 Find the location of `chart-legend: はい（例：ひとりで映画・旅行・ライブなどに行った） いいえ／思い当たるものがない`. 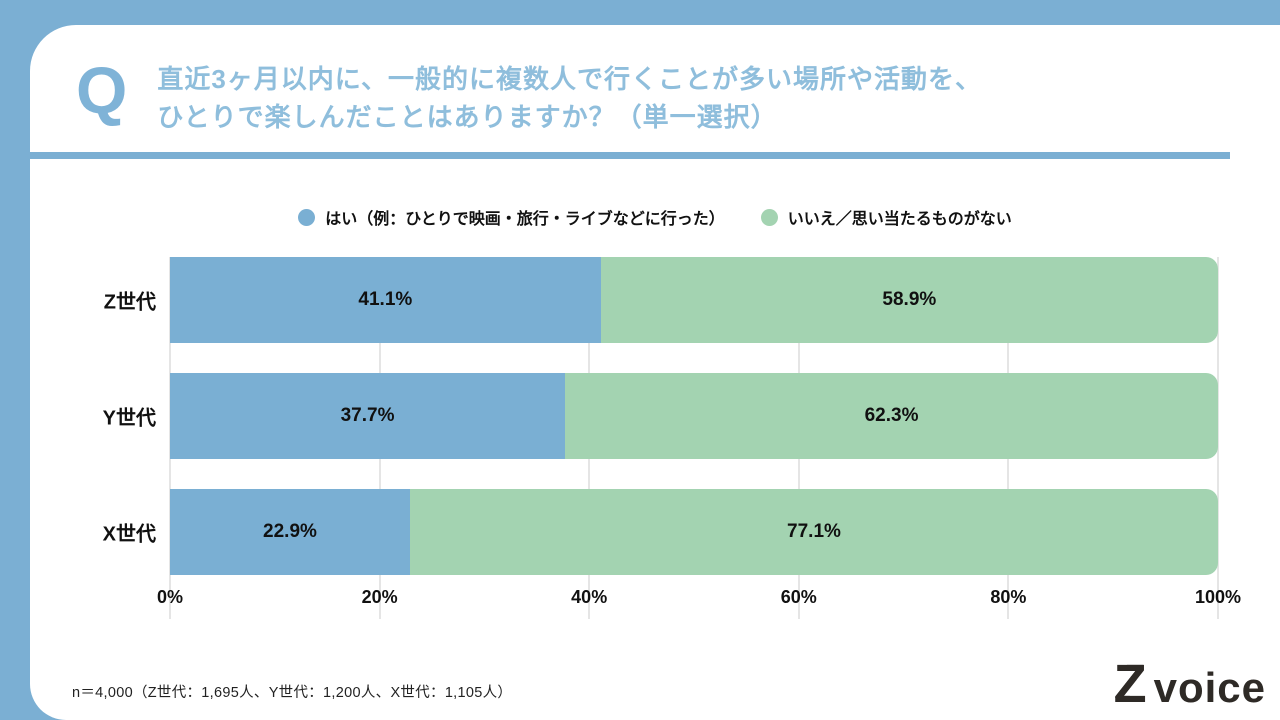

chart-legend: はい（例：ひとりで映画・旅行・ライブなどに行った） いいえ／思い当たるものがない is located at coordinates (655, 217).